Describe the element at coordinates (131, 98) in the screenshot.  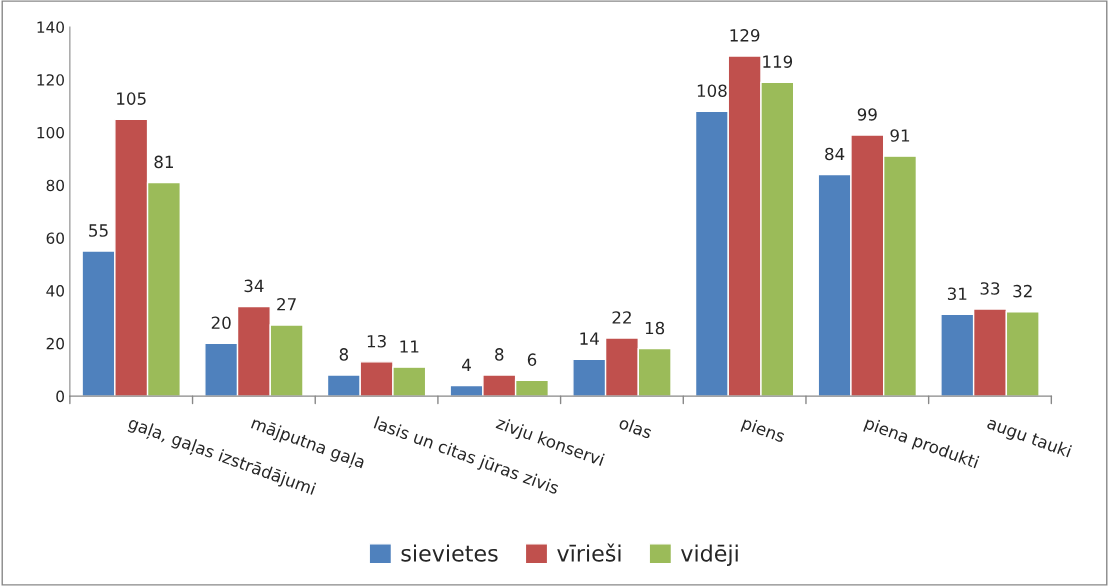
I see `data-label: 105` at that location.